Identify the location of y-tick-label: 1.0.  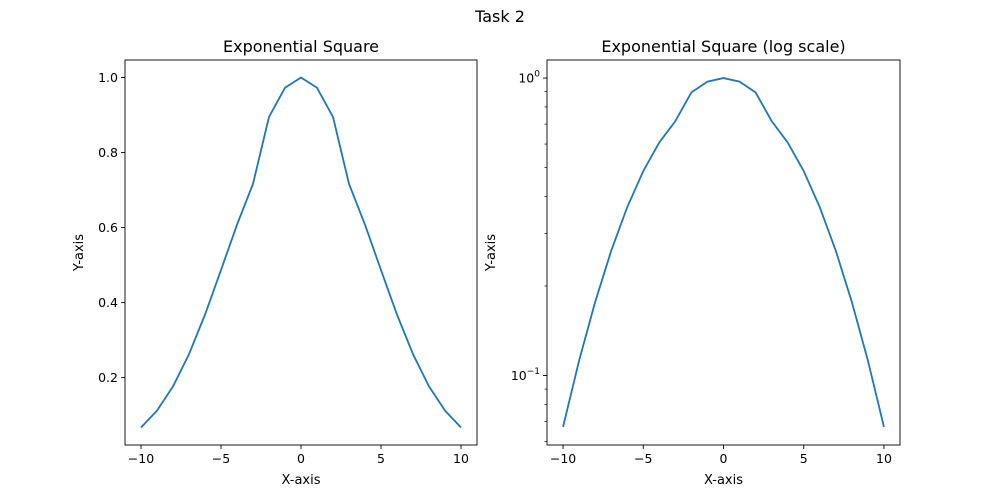
(108, 77).